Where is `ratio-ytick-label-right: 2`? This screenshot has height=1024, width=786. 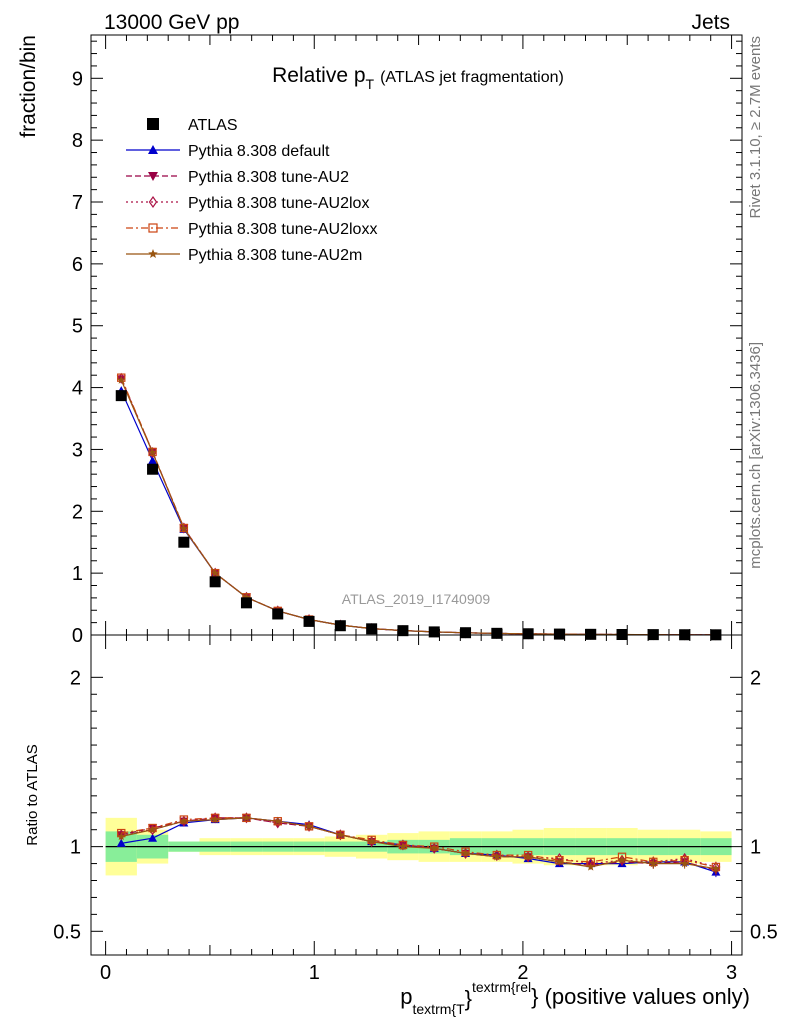 ratio-ytick-label-right: 2 is located at coordinates (755, 678).